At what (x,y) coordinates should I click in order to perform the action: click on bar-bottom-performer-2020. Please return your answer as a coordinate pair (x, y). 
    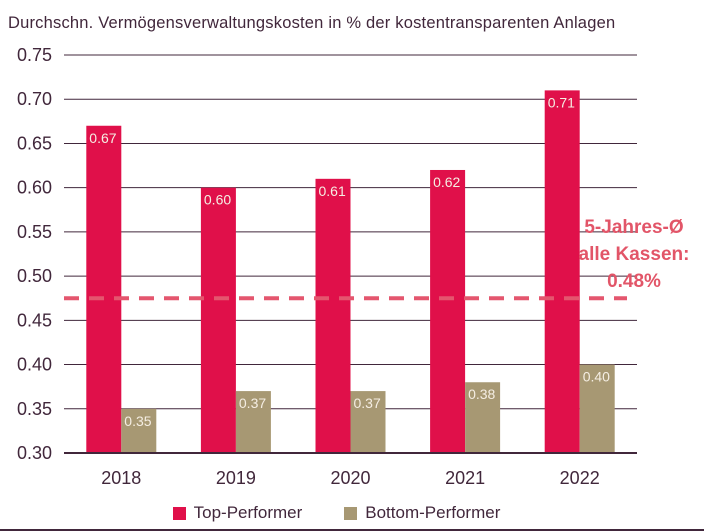
    Looking at the image, I should click on (368, 422).